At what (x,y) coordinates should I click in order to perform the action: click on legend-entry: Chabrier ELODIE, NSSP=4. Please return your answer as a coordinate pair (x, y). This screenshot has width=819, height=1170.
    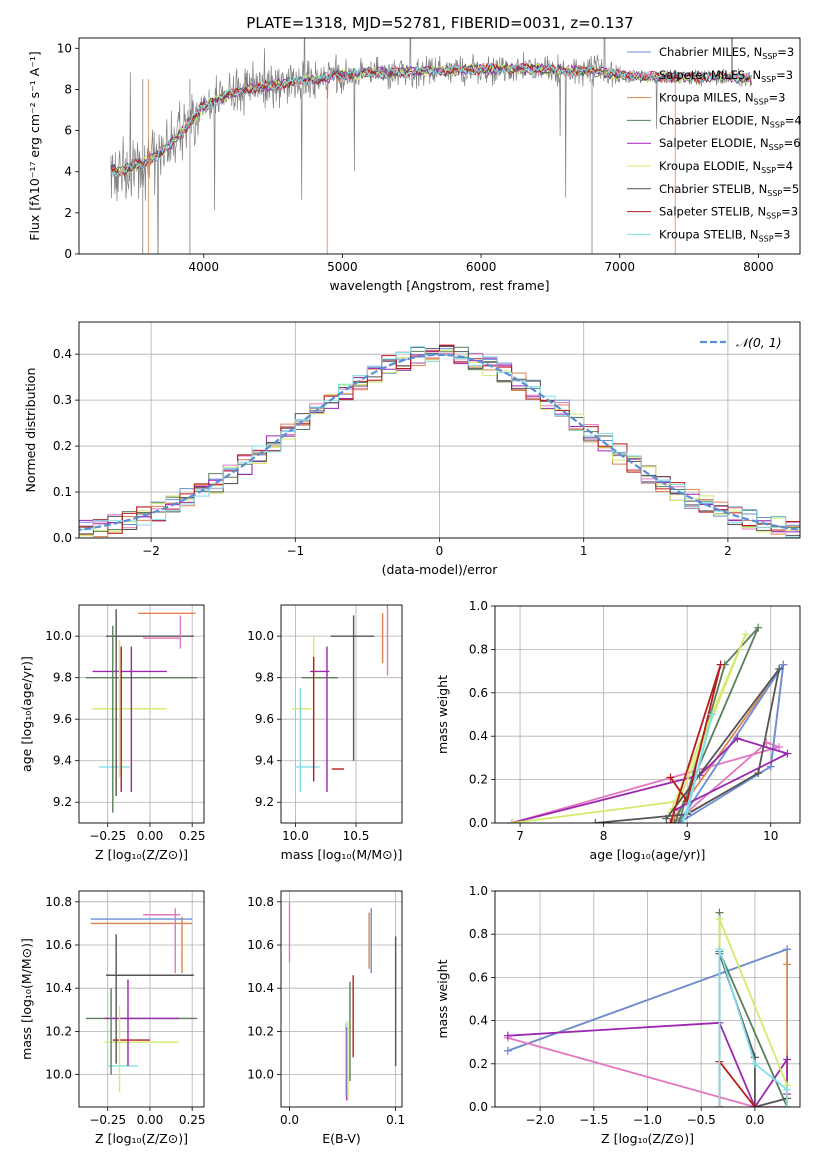
    Looking at the image, I should click on (730, 121).